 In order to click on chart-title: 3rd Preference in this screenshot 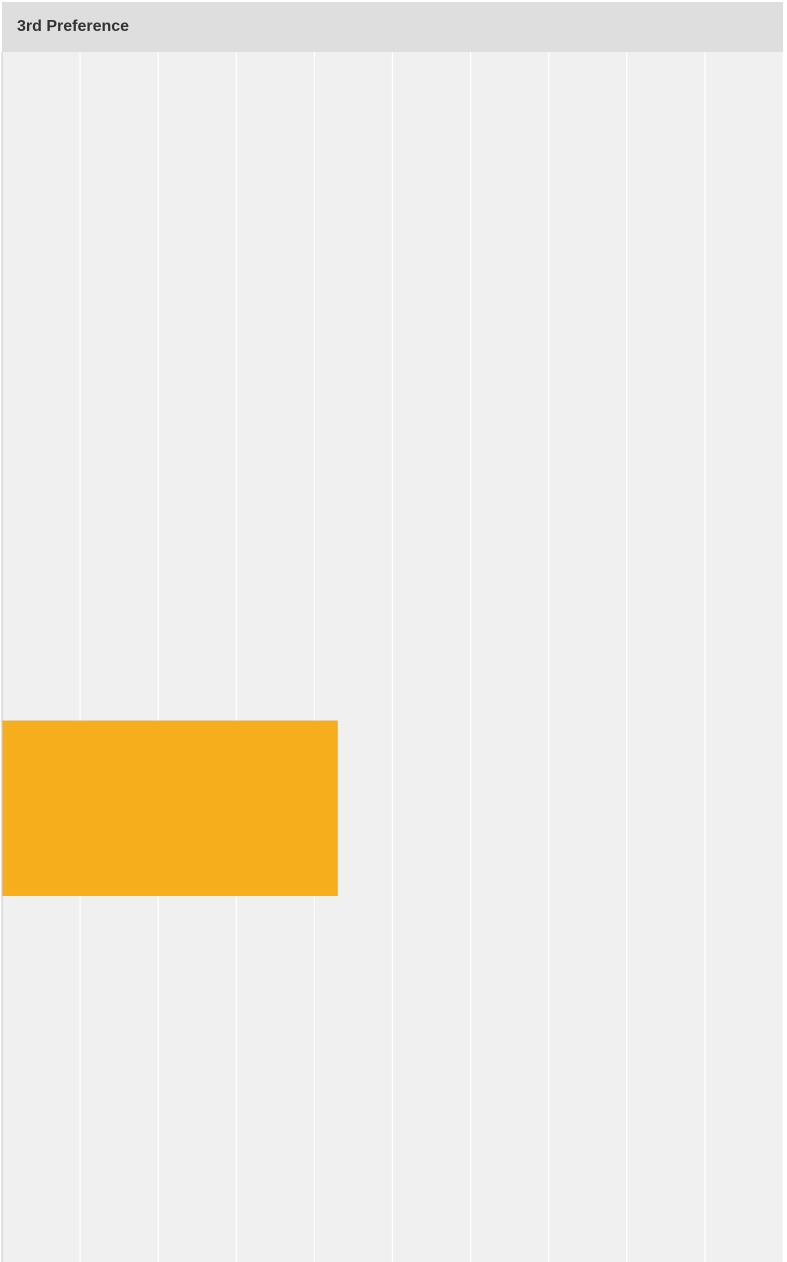, I will do `click(73, 26)`.